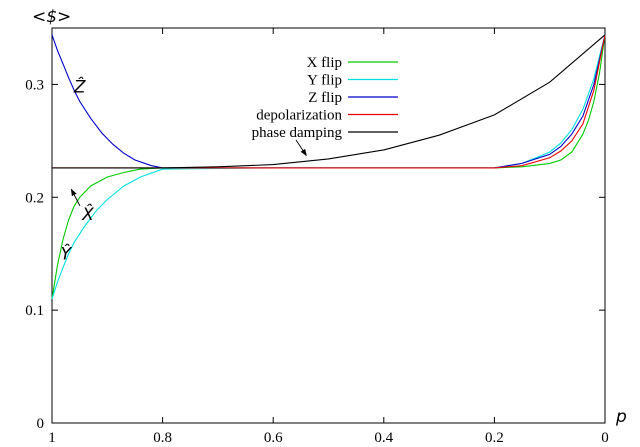 Image resolution: width=640 pixels, height=447 pixels. What do you see at coordinates (605, 438) in the screenshot?
I see `x-tick-label: 0` at bounding box center [605, 438].